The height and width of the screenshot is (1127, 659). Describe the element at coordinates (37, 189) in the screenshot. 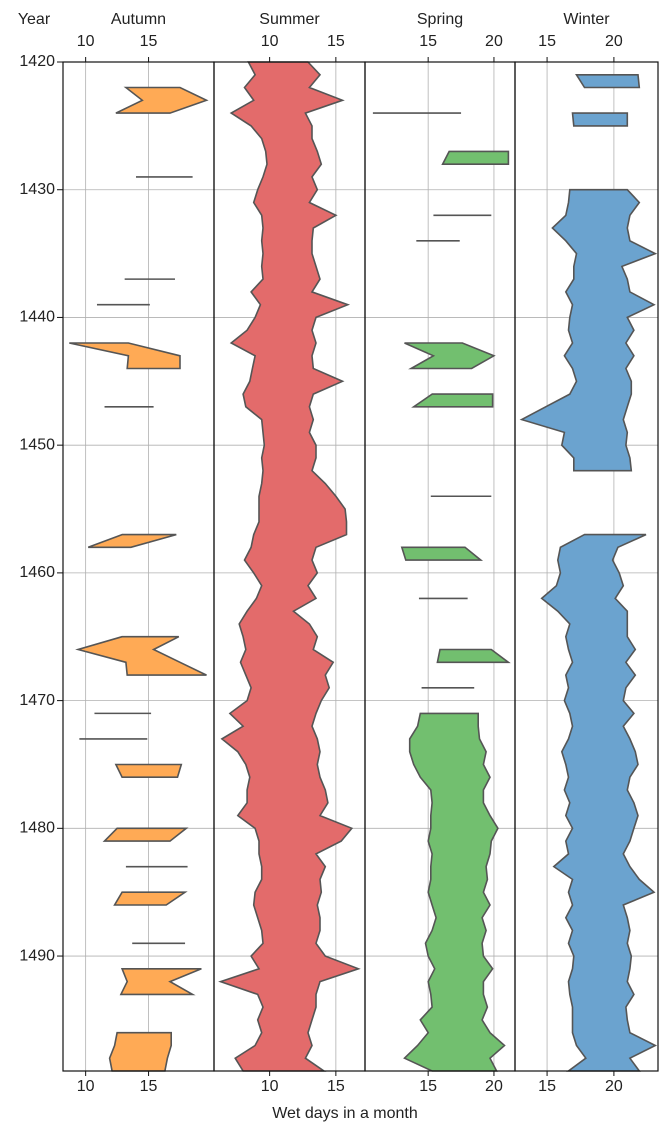

I see `y-tick-label: 1430` at that location.